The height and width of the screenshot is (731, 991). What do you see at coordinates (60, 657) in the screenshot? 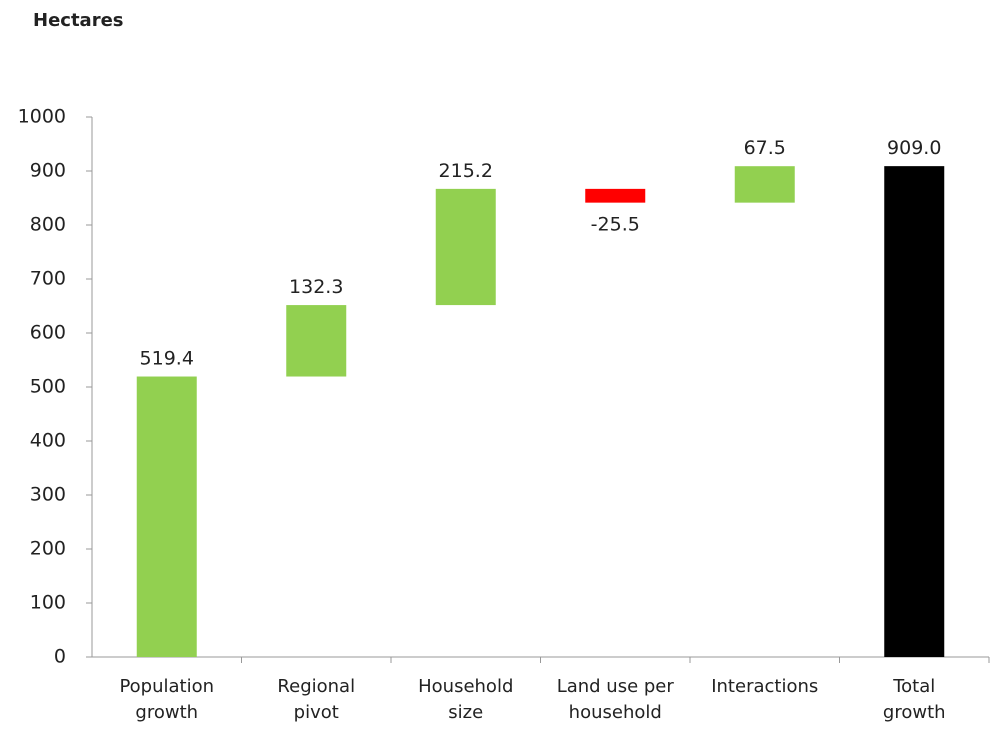
I see `y-tick-label: 0` at bounding box center [60, 657].